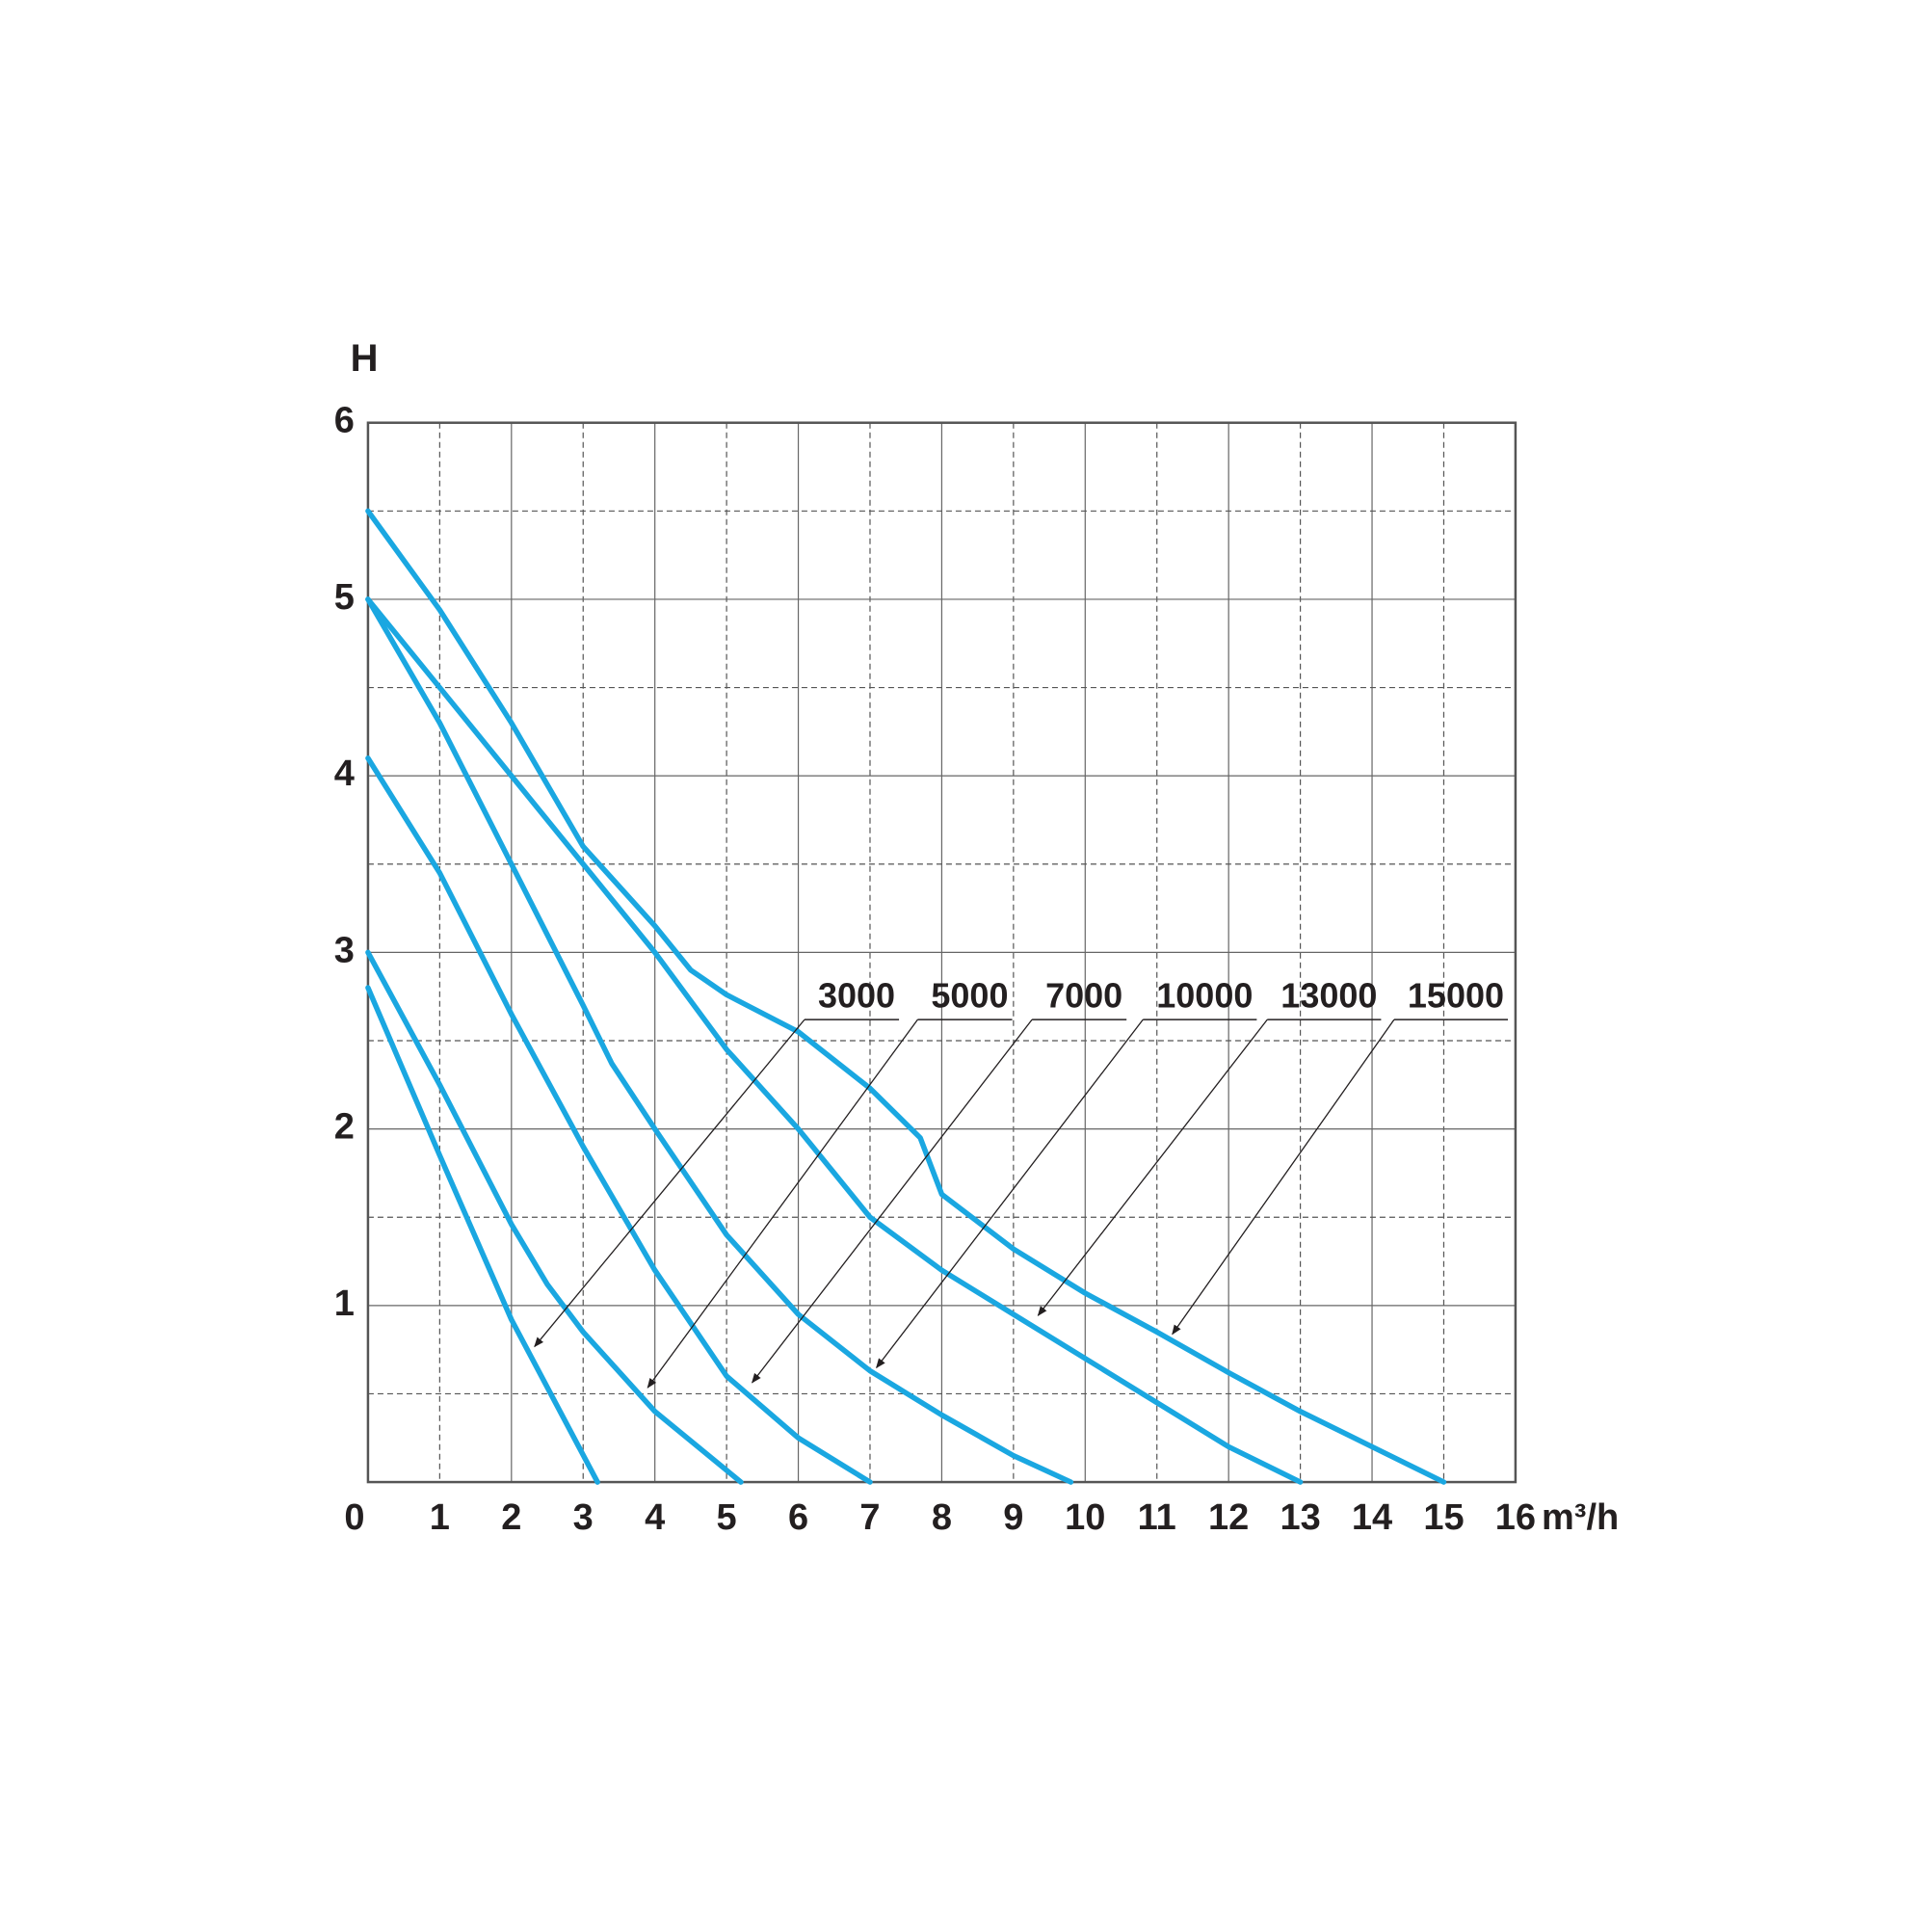  I want to click on x-tick-label: 14, so click(1372, 1517).